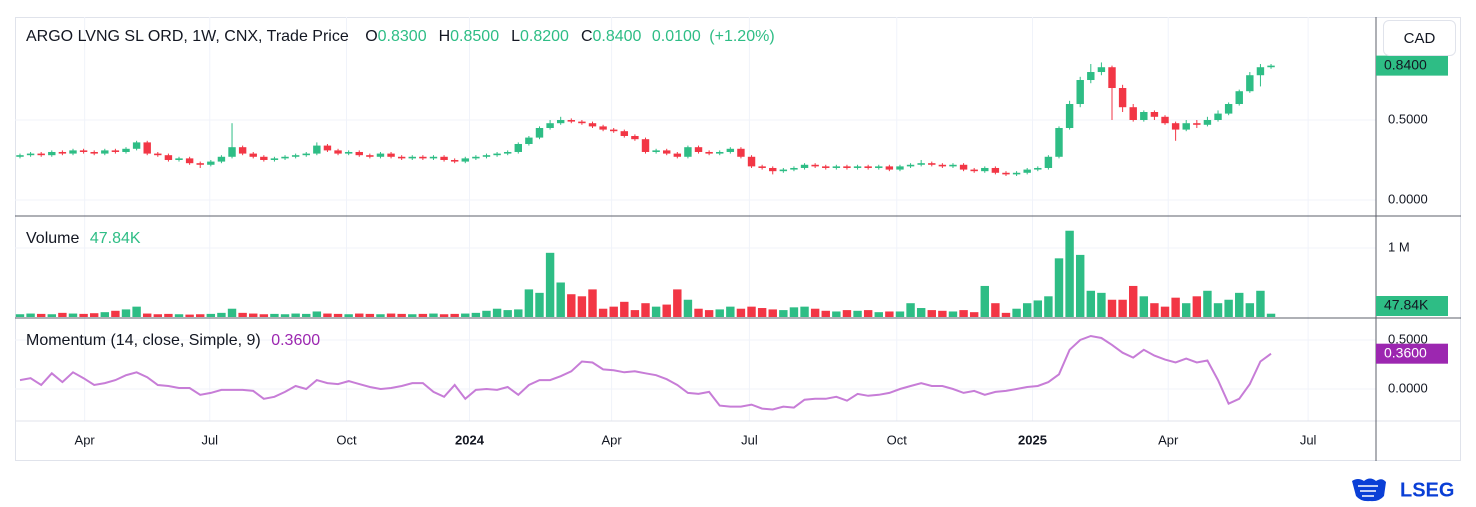 This screenshot has width=1476, height=507. I want to click on ohlc-value: 0.8400, so click(617, 36).